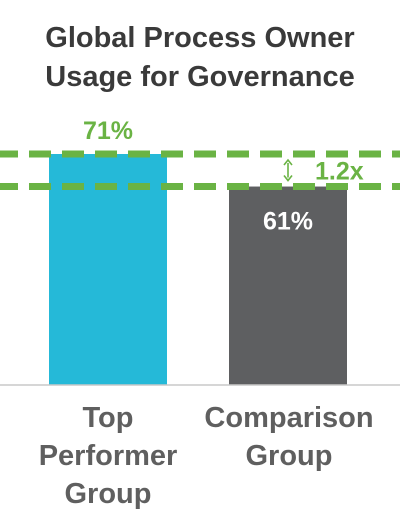 The height and width of the screenshot is (516, 400). Describe the element at coordinates (108, 456) in the screenshot. I see `category-label-top-performer-line-2: Performer` at that location.